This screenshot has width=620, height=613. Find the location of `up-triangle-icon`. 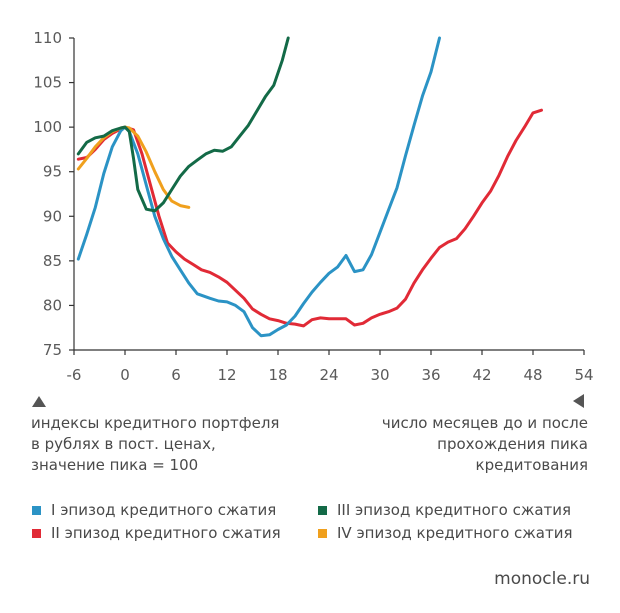

up-triangle-icon is located at coordinates (39, 401).